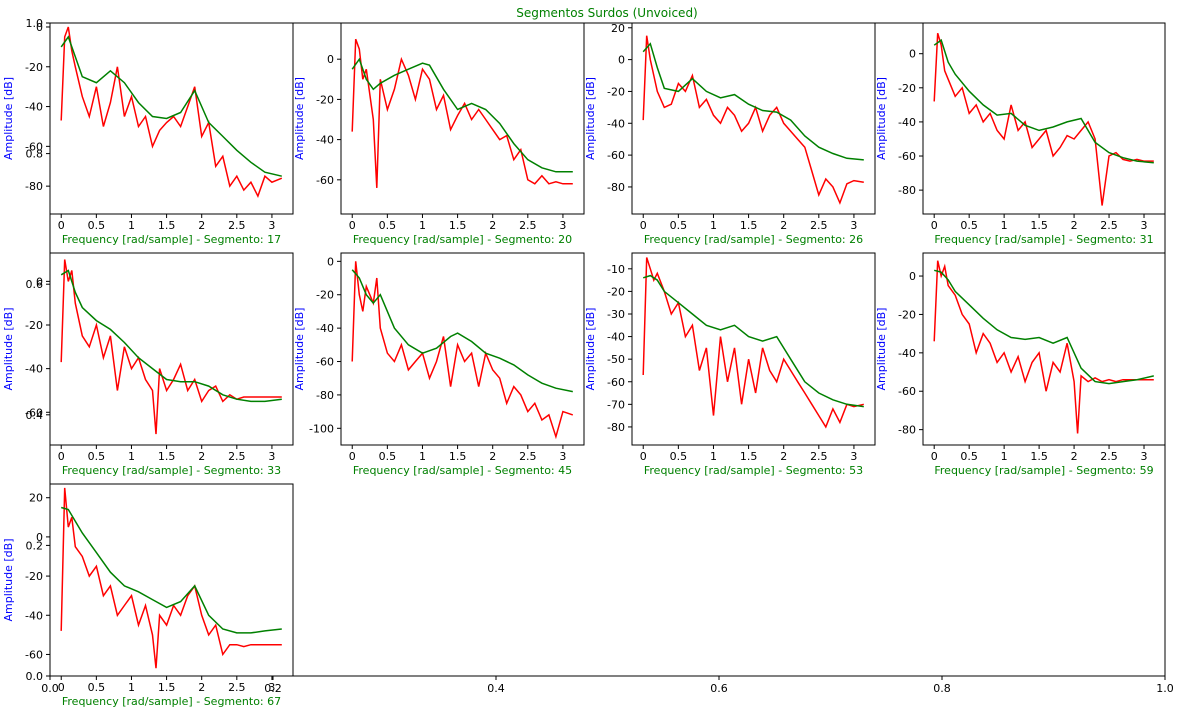  I want to click on background-ytick-label: 0.8, so click(35, 154).